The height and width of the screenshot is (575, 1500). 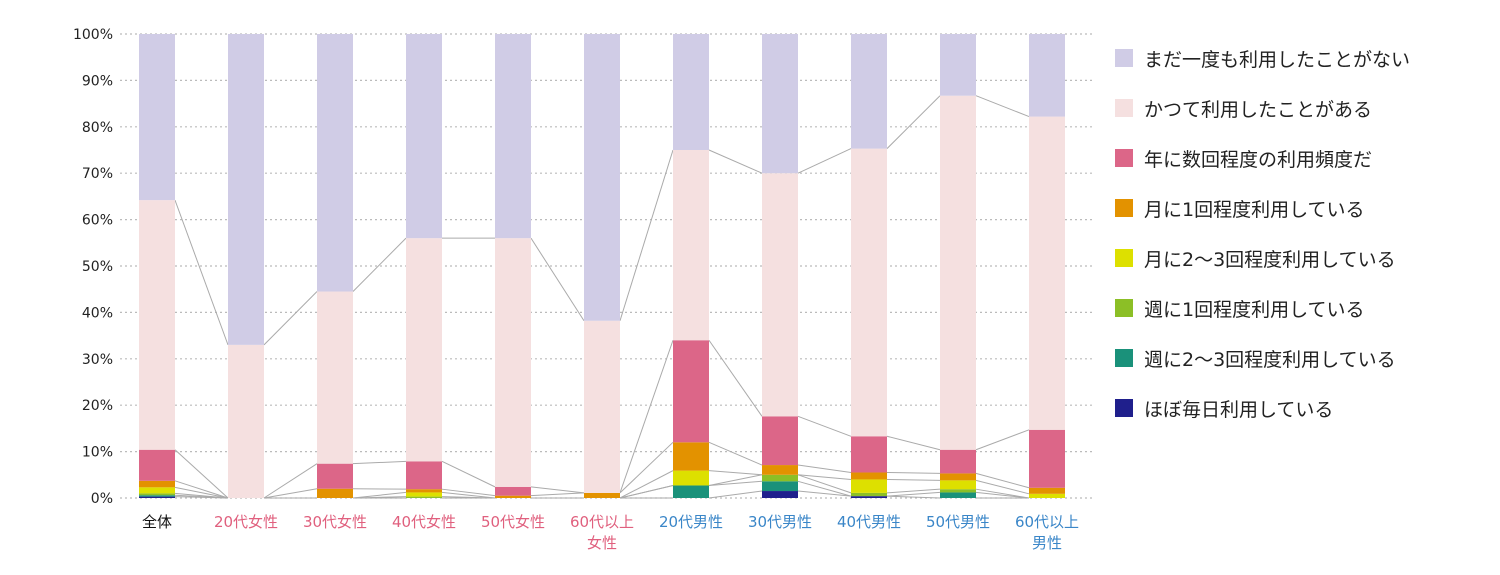 What do you see at coordinates (1277, 59) in the screenshot?
I see `legend-label: まだ一度も利用したことがない` at bounding box center [1277, 59].